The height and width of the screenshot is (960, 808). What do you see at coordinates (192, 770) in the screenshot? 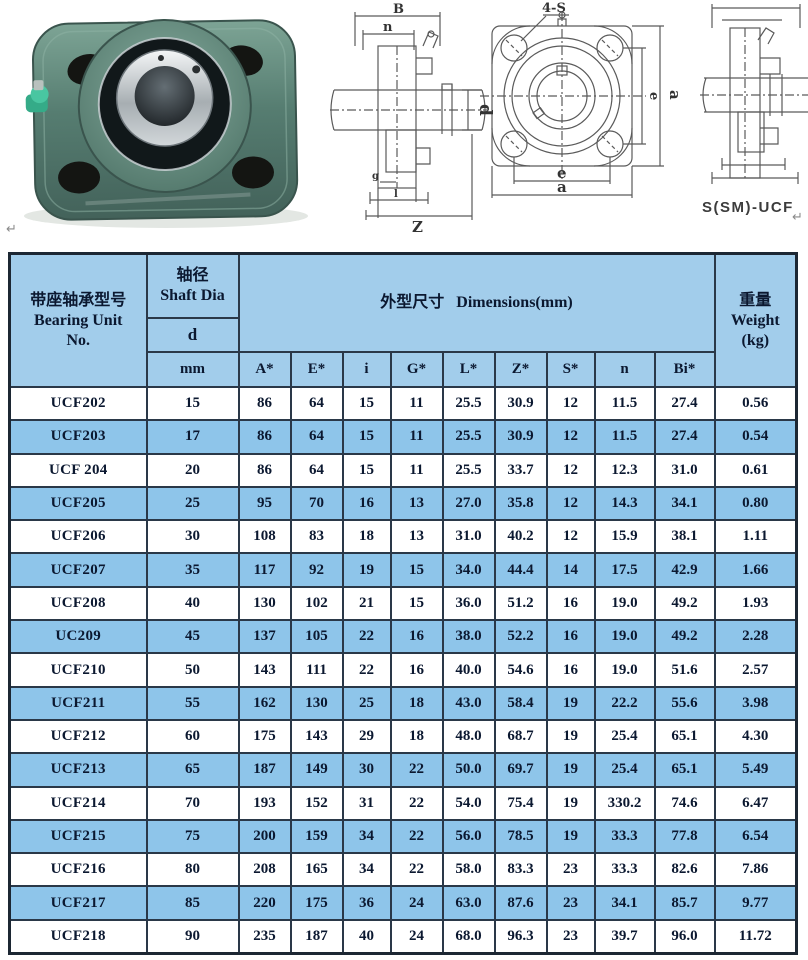
I see `shaft-dia-cell: 65` at bounding box center [192, 770].